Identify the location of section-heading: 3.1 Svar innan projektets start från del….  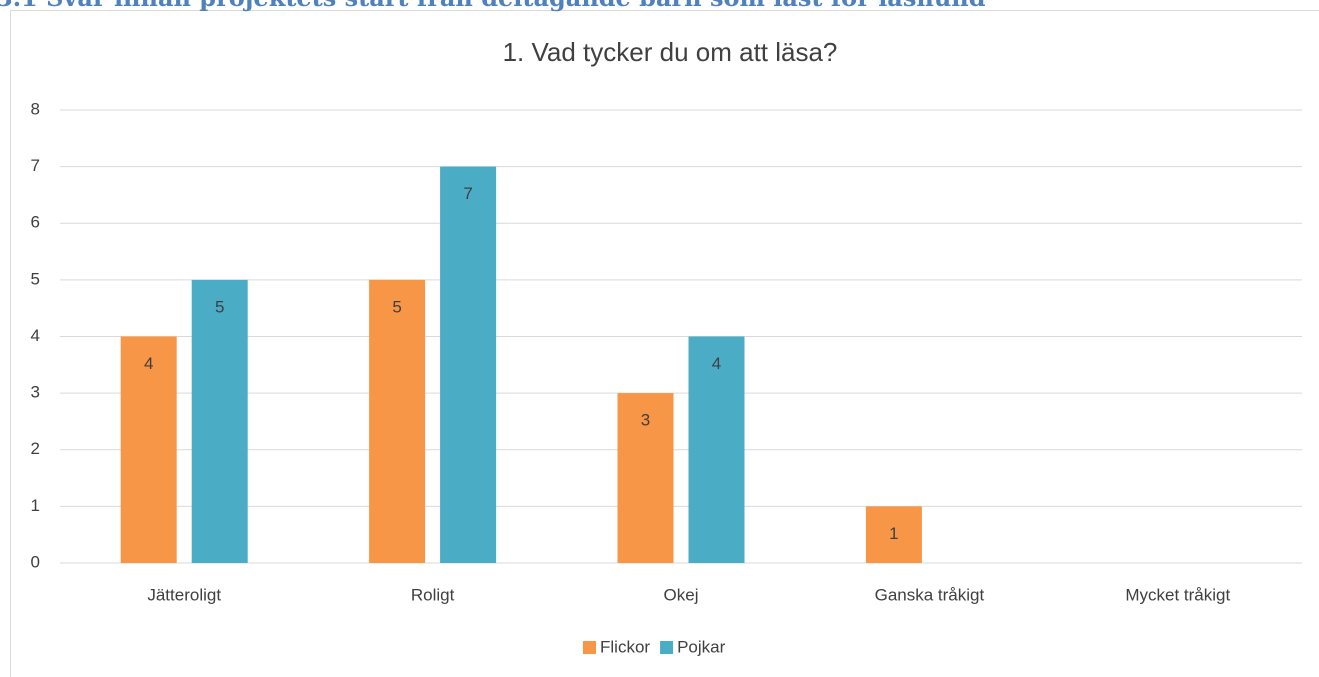
(493, 6).